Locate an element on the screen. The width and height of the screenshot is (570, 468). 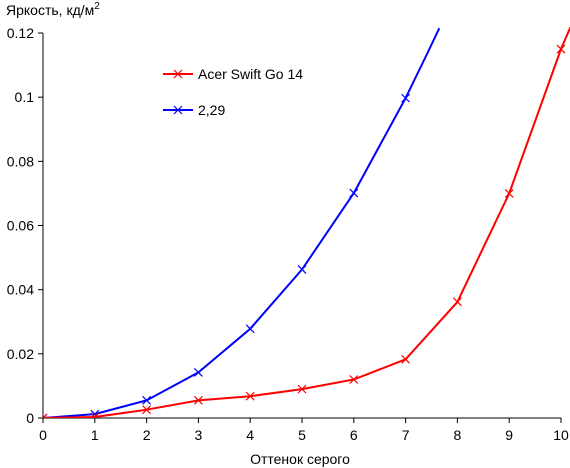
legend-label: Acer Swift Go 14 is located at coordinates (250, 74).